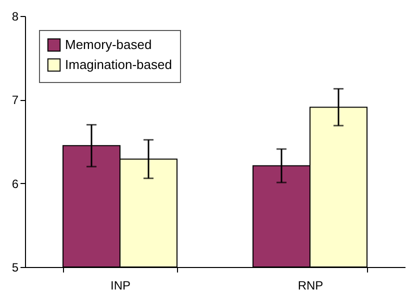 The image size is (410, 298). Describe the element at coordinates (108, 44) in the screenshot. I see `legend-label: Memory-based` at that location.